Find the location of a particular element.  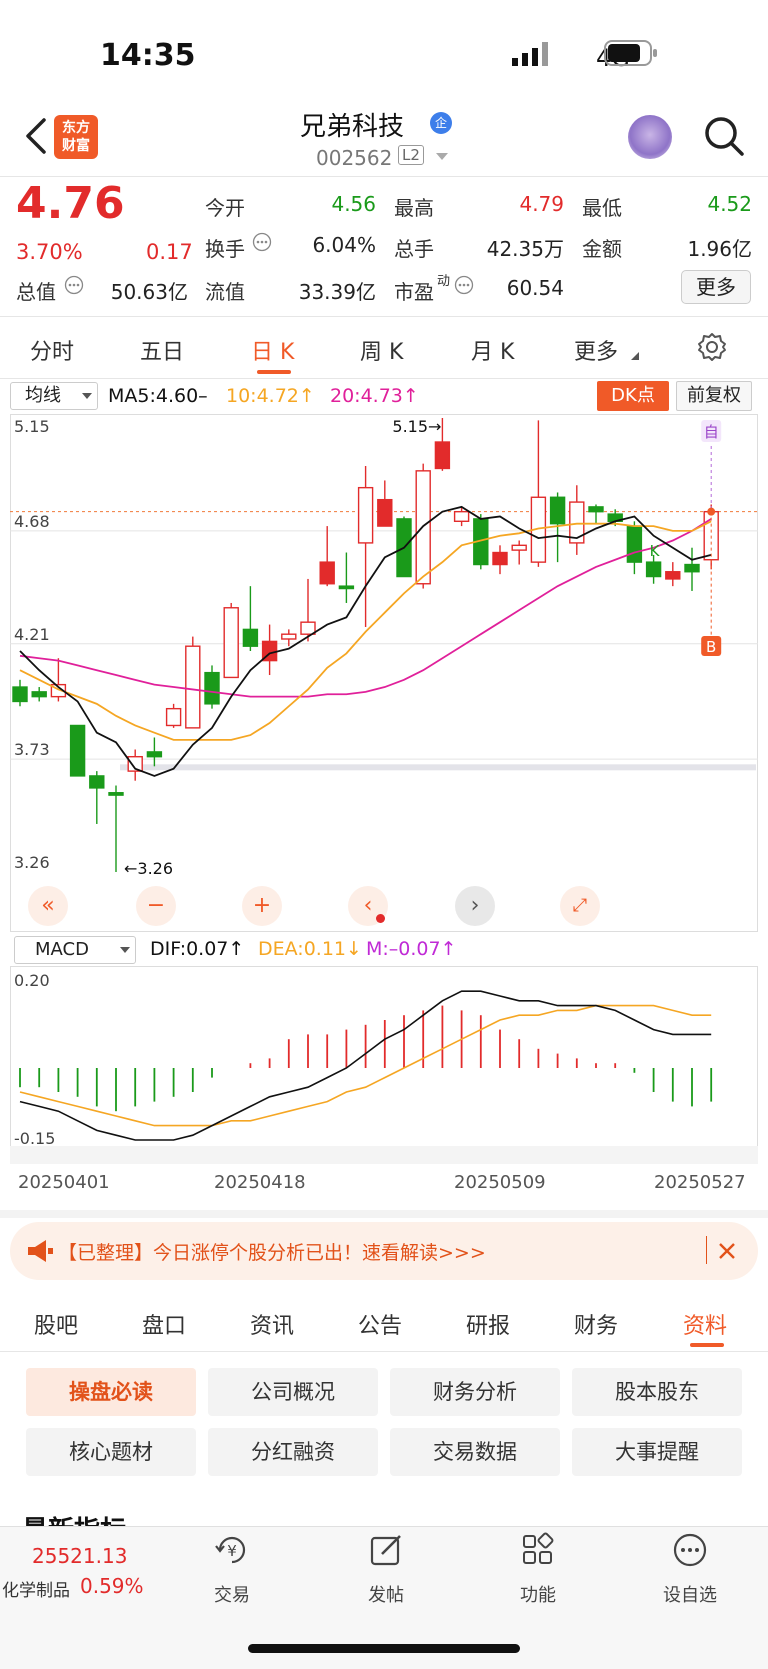

volume-label: 总手 is located at coordinates (414, 249).